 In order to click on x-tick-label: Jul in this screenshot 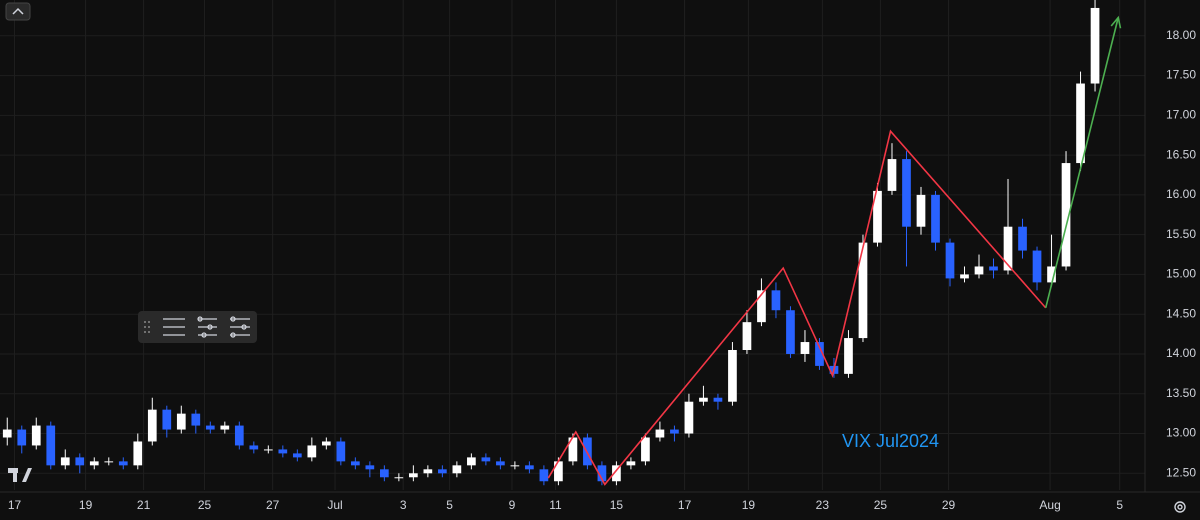, I will do `click(334, 505)`.